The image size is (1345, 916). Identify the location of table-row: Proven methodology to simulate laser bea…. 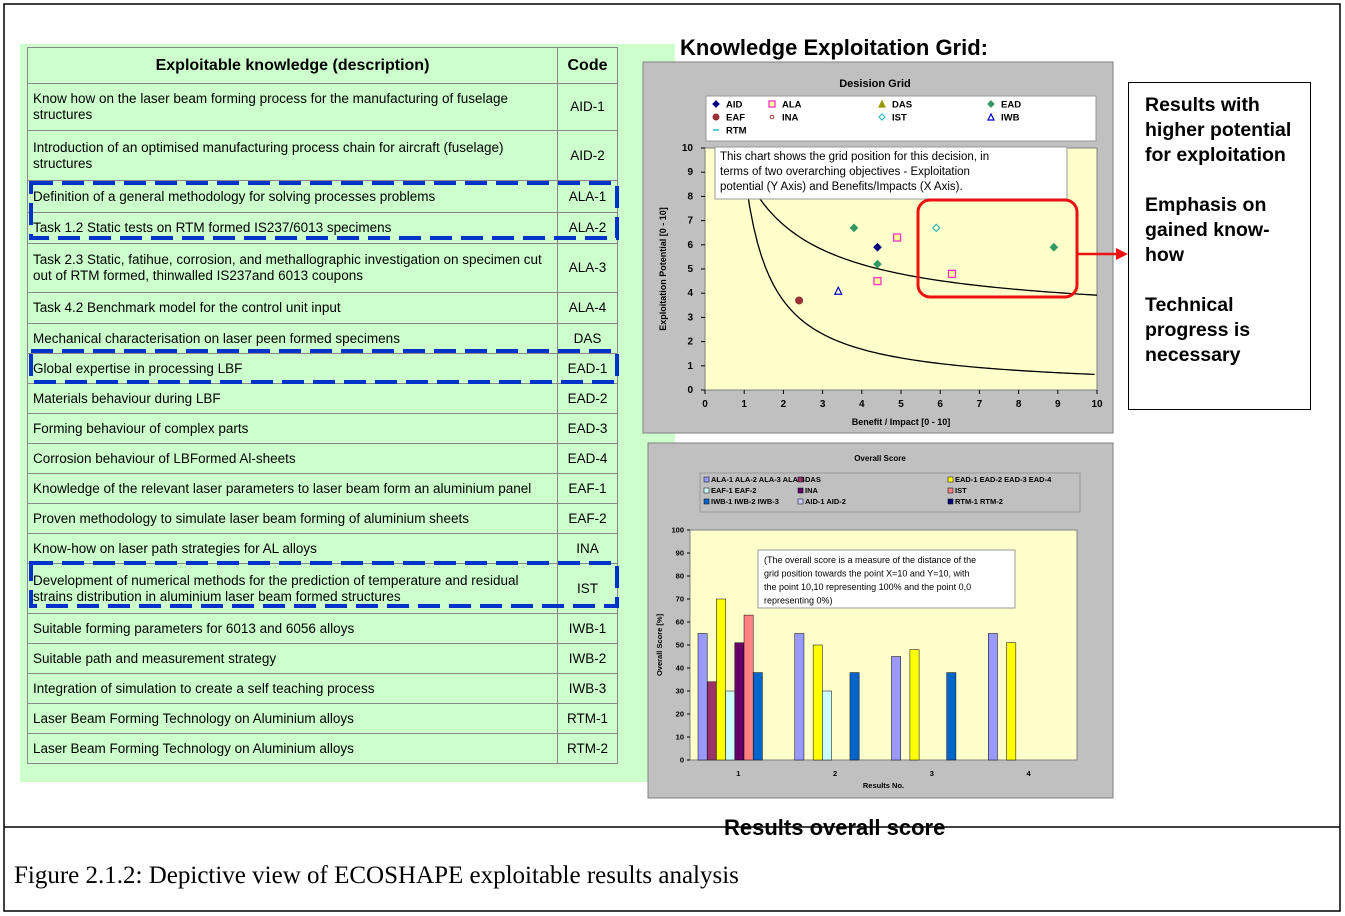
(322, 518).